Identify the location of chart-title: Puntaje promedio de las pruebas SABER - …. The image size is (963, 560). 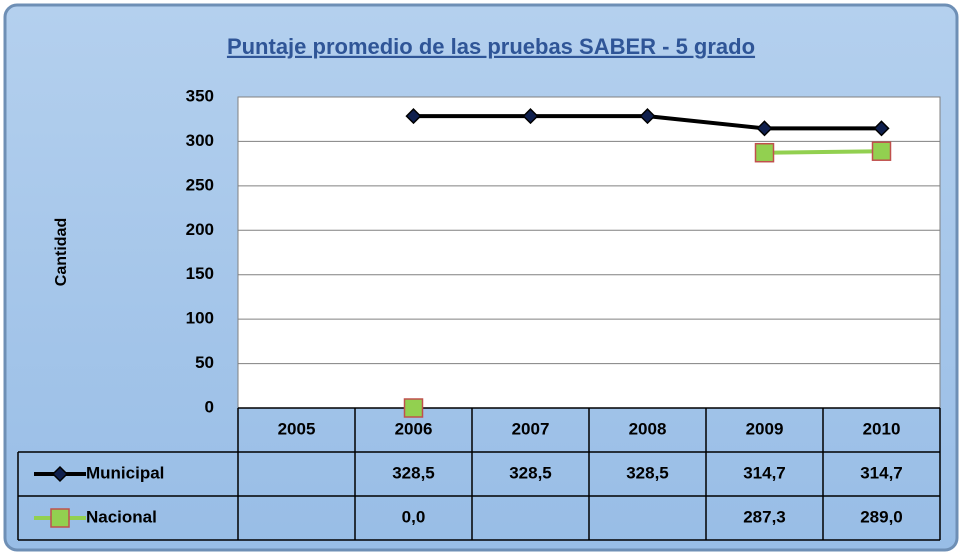
(491, 46).